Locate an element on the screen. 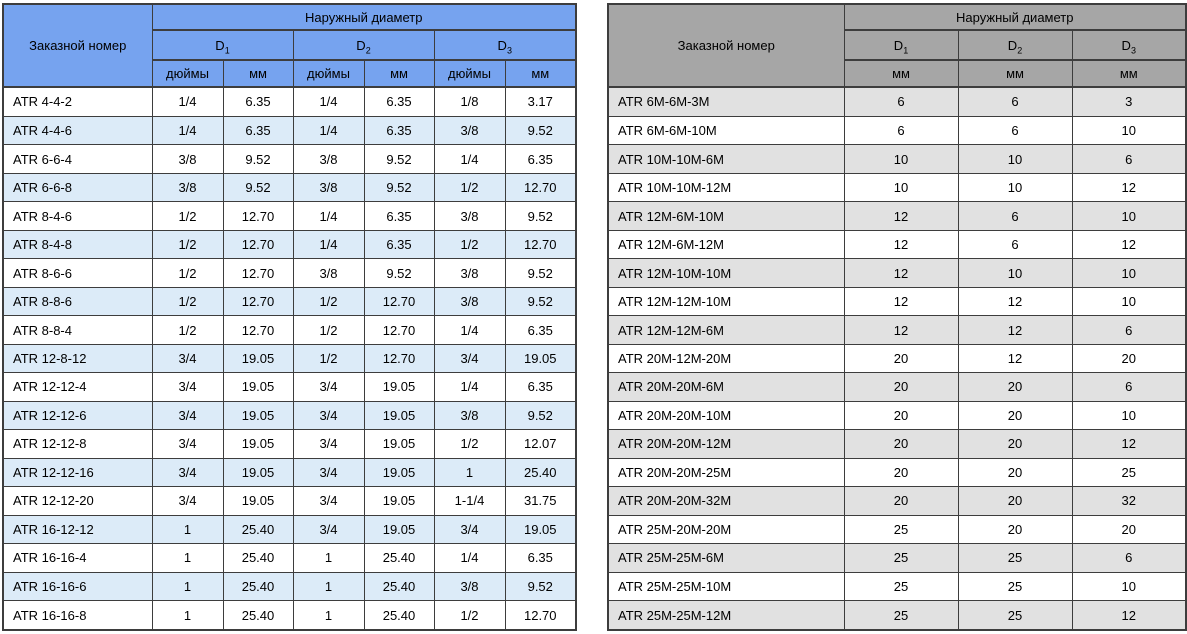 The width and height of the screenshot is (1187, 634). table-row: ATR 4-4-6 1/4 6.35 1/4 6.35 3/8 9.52 is located at coordinates (289, 130).